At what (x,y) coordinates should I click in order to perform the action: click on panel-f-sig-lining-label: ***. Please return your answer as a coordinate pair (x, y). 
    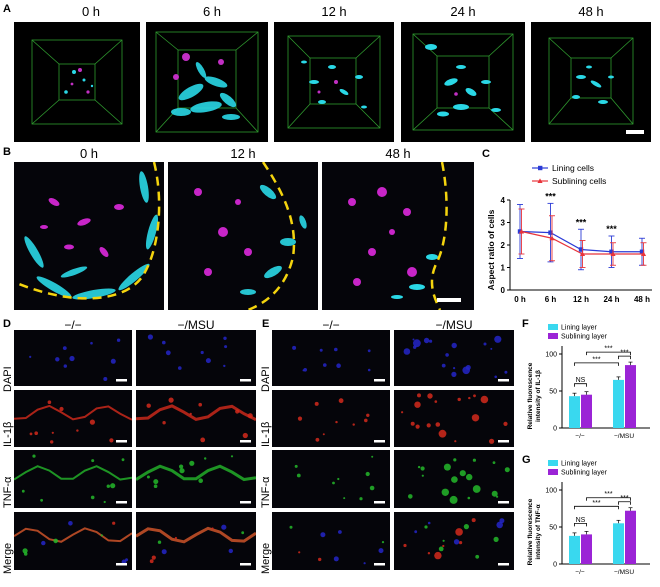
    Looking at the image, I should click on (596, 359).